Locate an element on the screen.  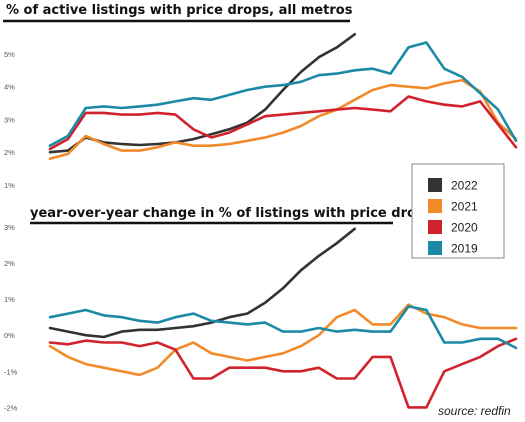
source-note: source: redfin is located at coordinates (474, 411).